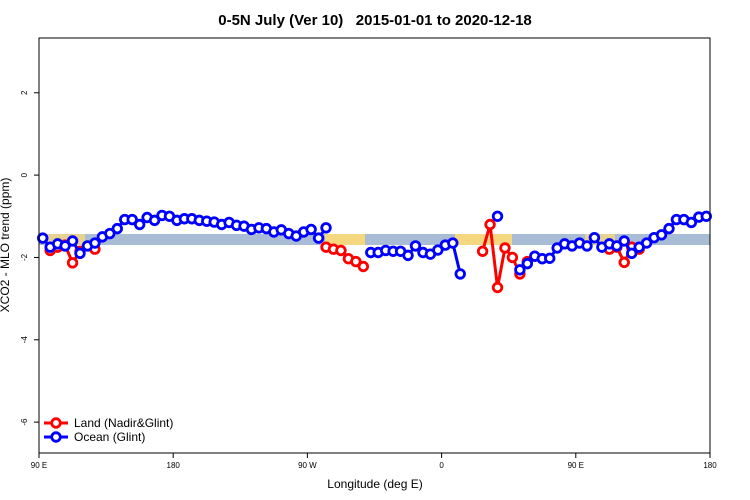 The image size is (750, 500). Describe the element at coordinates (24, 422) in the screenshot. I see `y-tick-label: -6` at that location.